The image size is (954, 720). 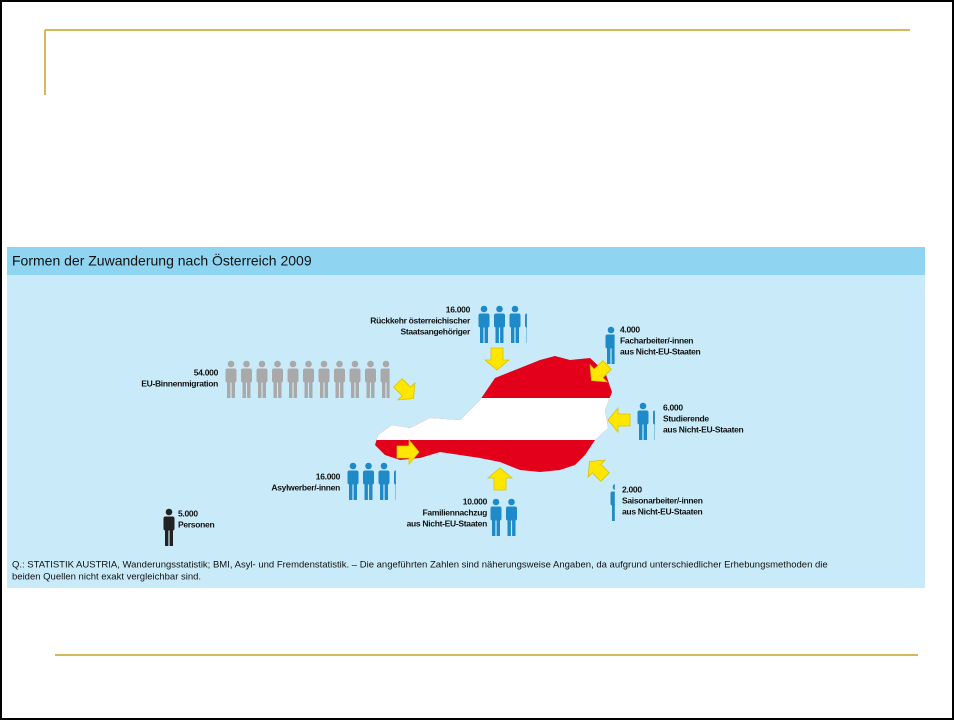 I want to click on item-label: Staatsangehöriger, so click(x=435, y=331).